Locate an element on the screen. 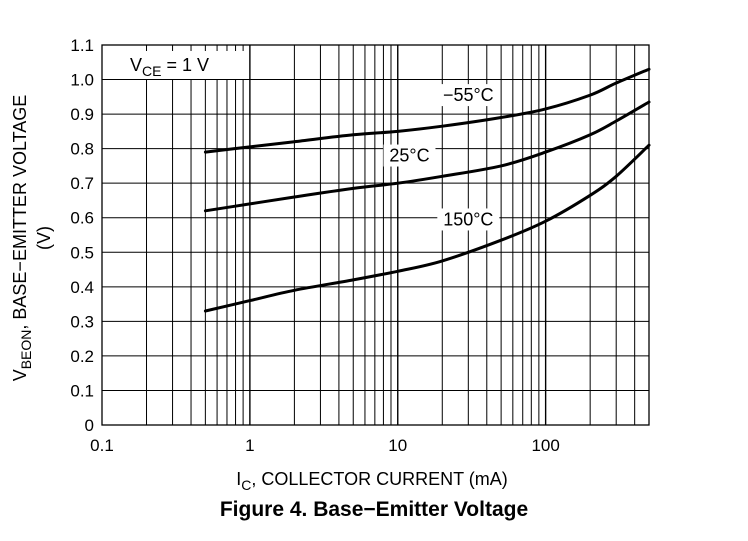  y-tick-label: 0.7 is located at coordinates (82, 183).